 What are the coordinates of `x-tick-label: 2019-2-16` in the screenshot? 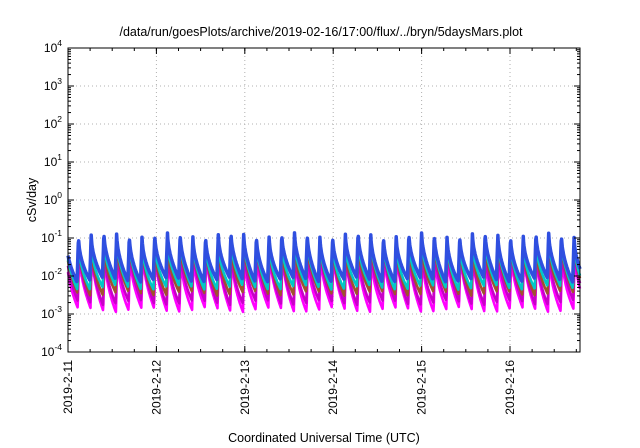 It's located at (510, 387).